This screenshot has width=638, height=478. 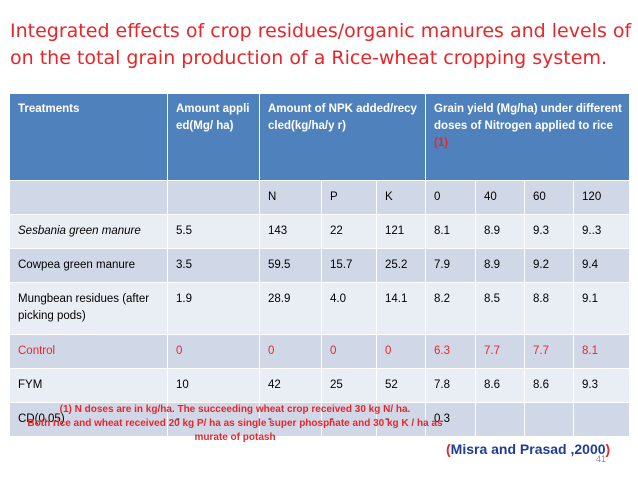 I want to click on table-cell: 121, so click(x=401, y=231).